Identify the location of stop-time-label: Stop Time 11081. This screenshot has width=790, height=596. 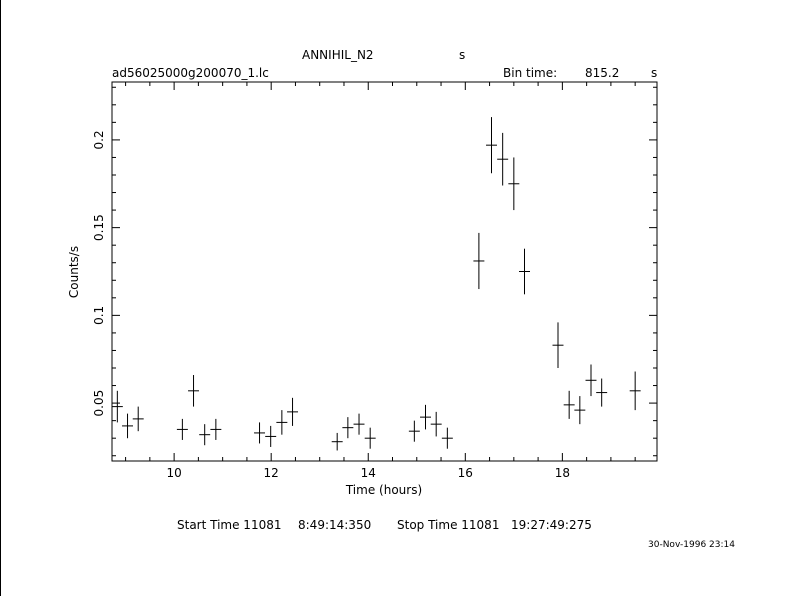
(448, 525).